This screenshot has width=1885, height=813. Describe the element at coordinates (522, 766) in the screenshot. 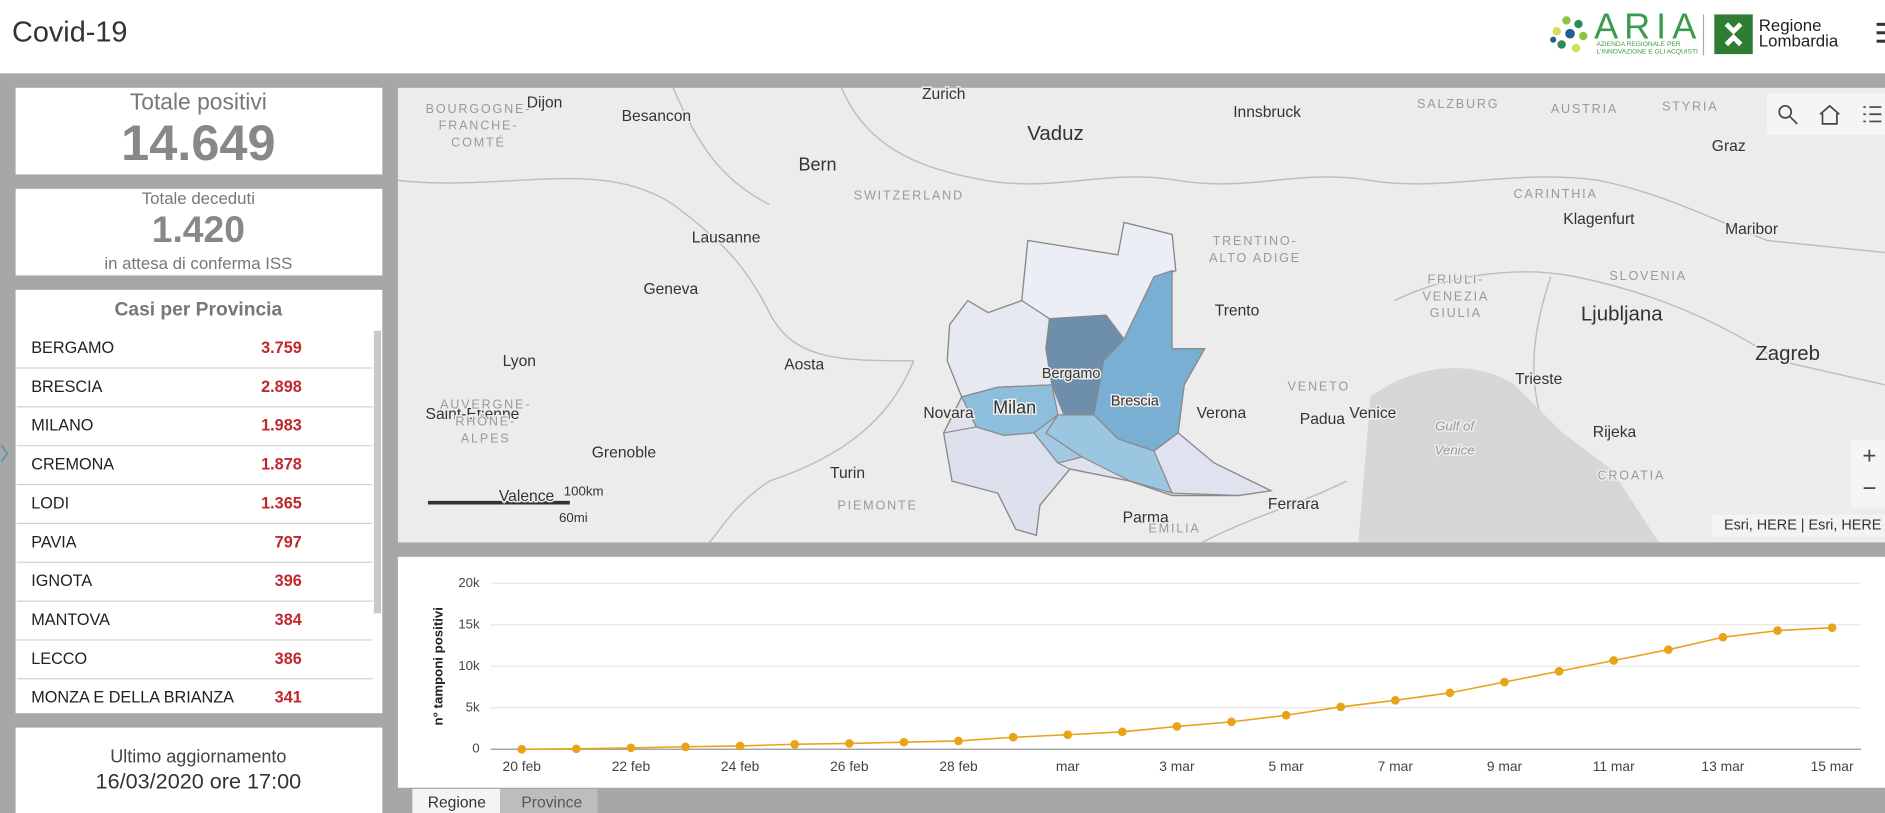

I see `x-tick-label: 20 feb` at that location.